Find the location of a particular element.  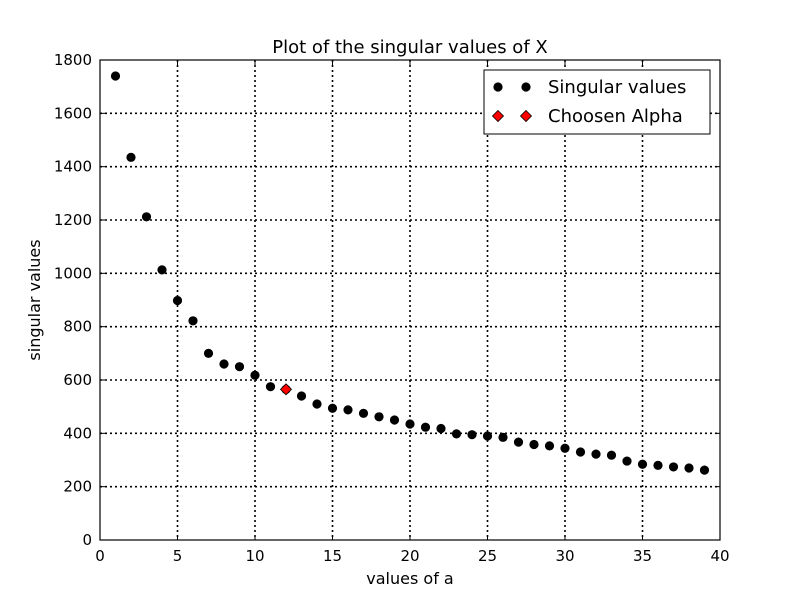

y-tick-label: 800 is located at coordinates (77, 327).